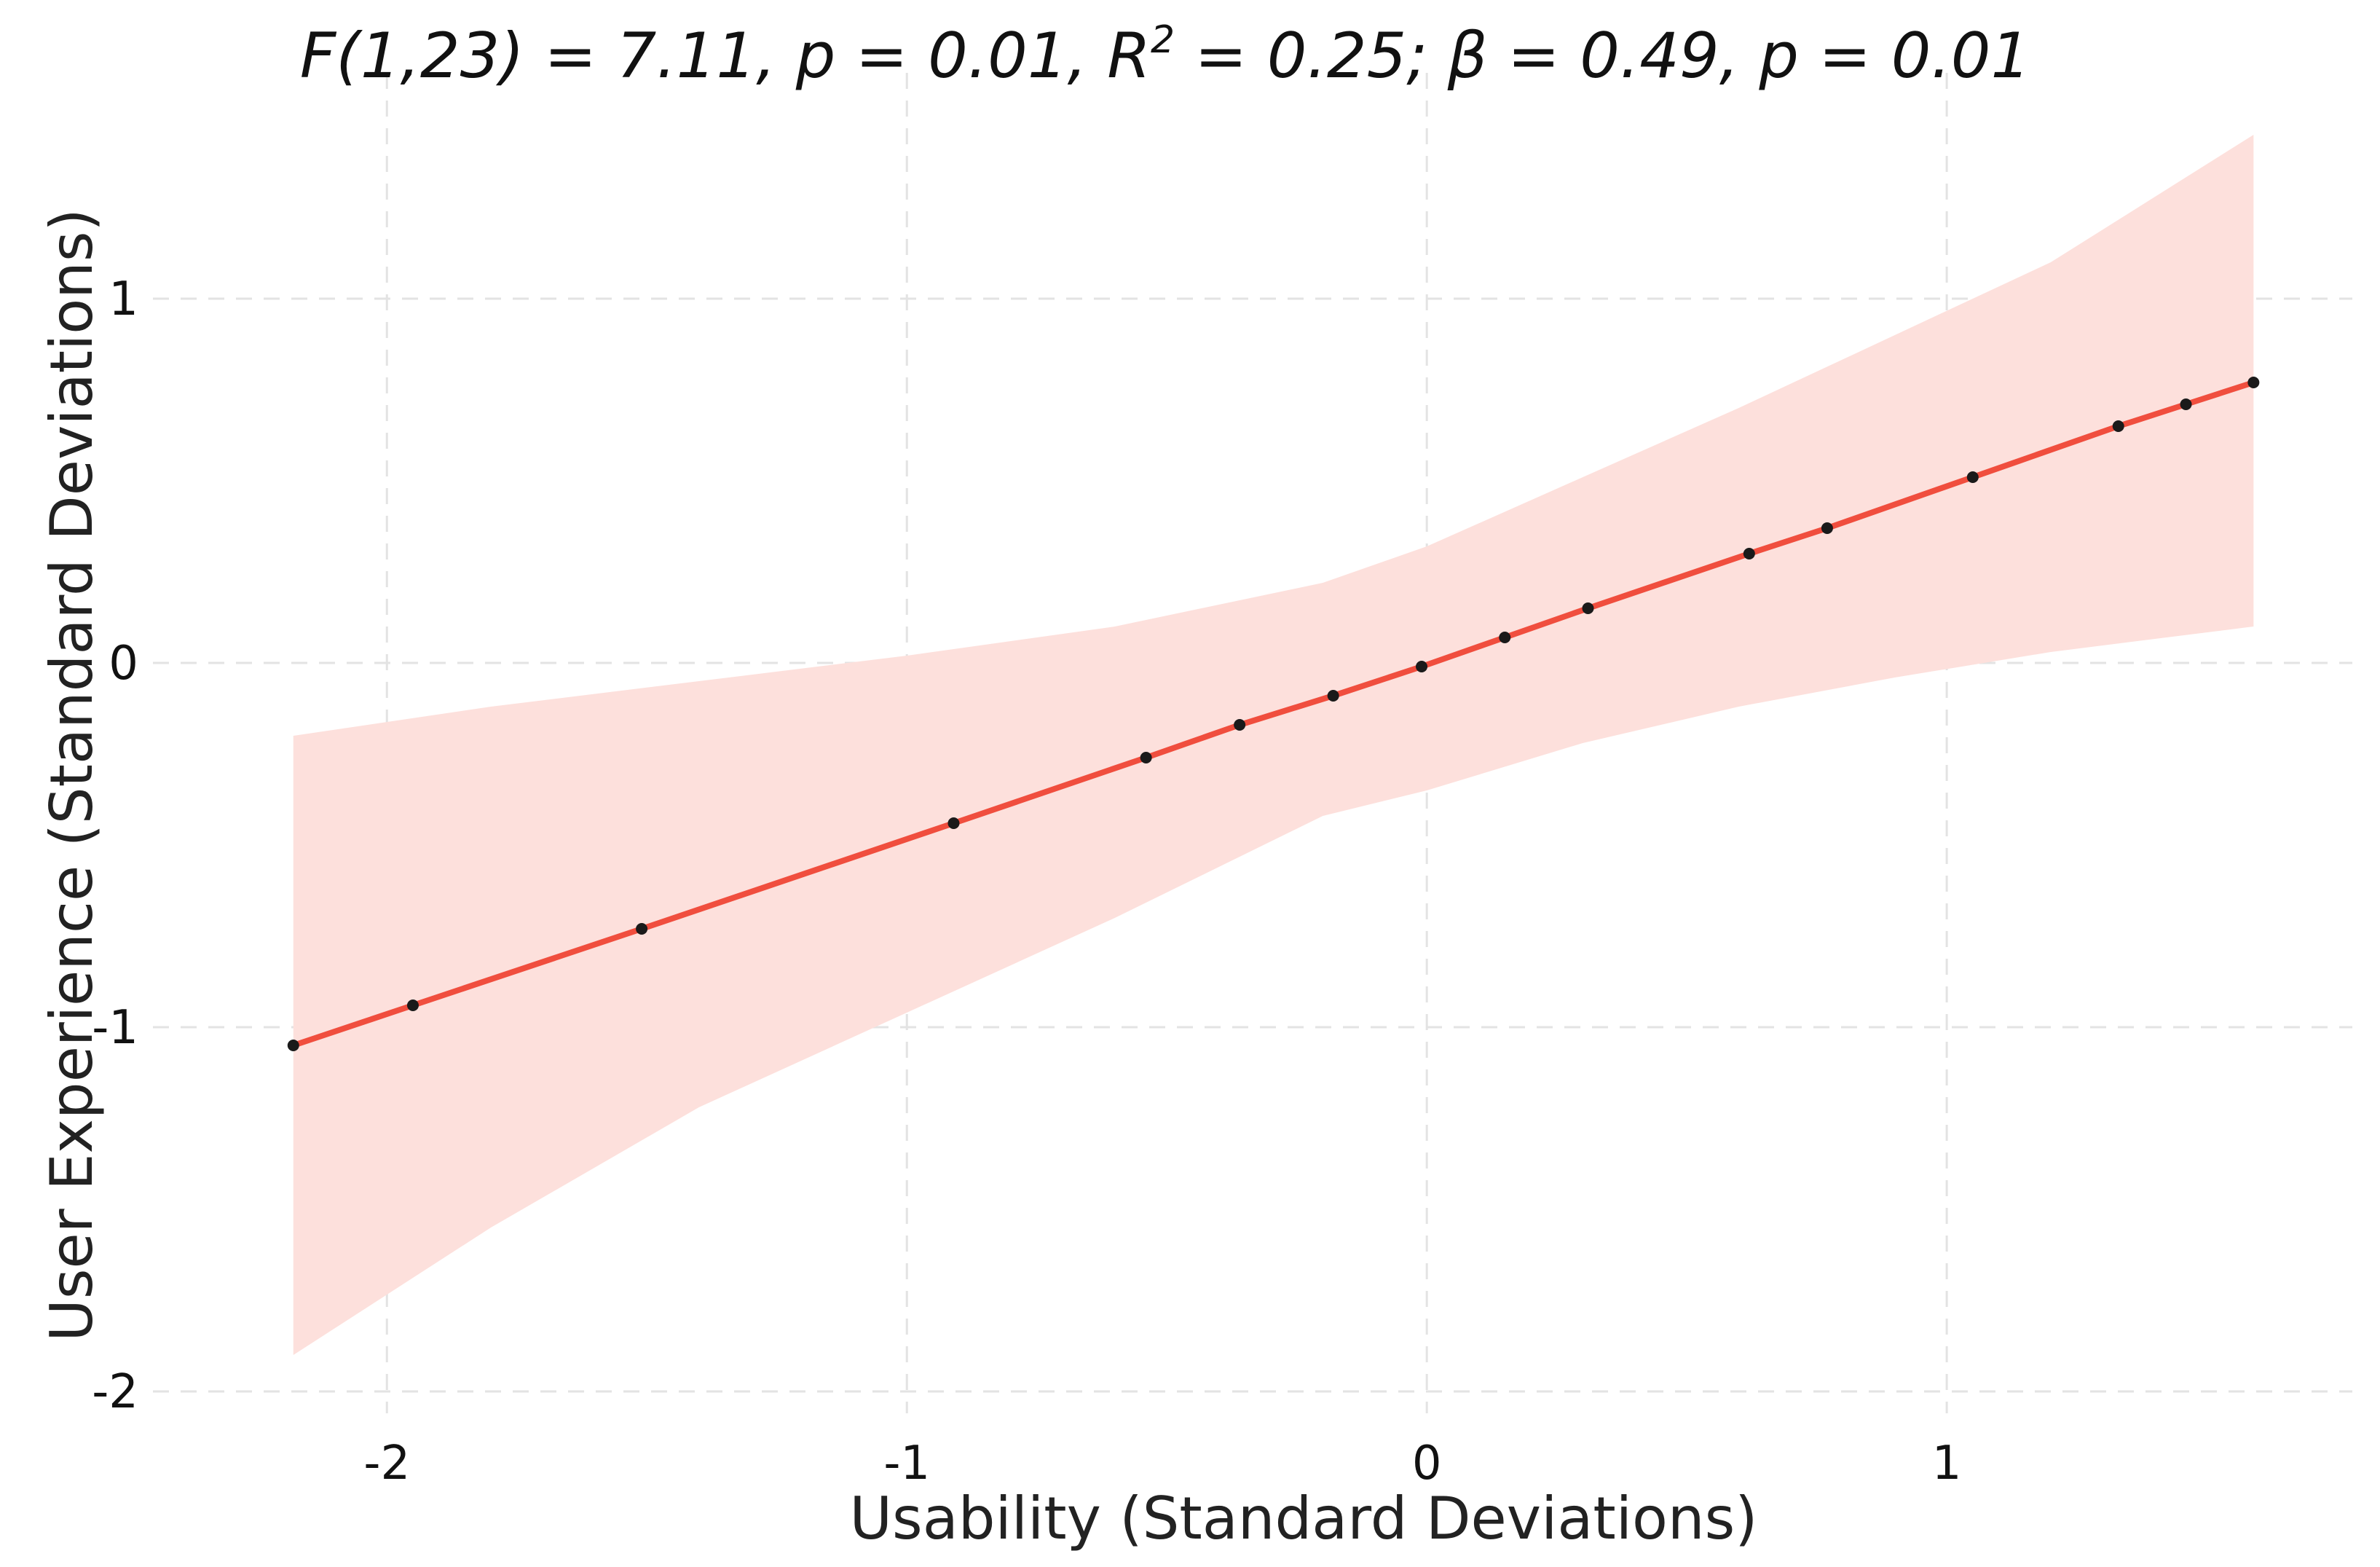 The height and width of the screenshot is (1567, 2380). I want to click on x-tick-label: -2, so click(386, 1464).